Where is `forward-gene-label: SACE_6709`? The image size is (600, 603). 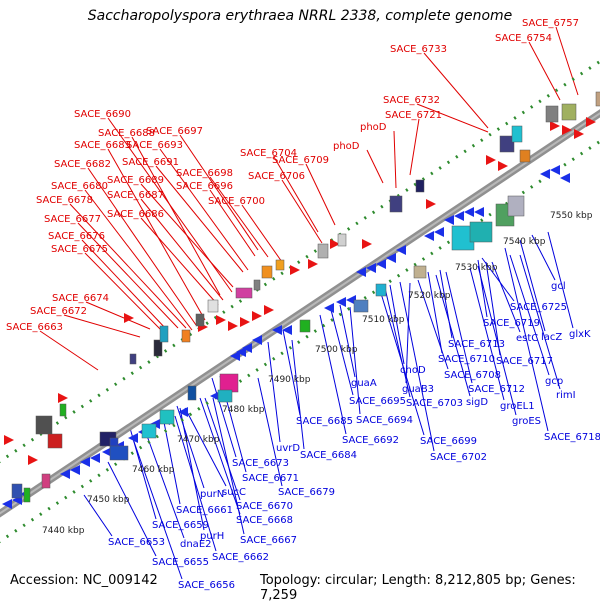 forward-gene-label: SACE_6709 is located at coordinates (300, 160).